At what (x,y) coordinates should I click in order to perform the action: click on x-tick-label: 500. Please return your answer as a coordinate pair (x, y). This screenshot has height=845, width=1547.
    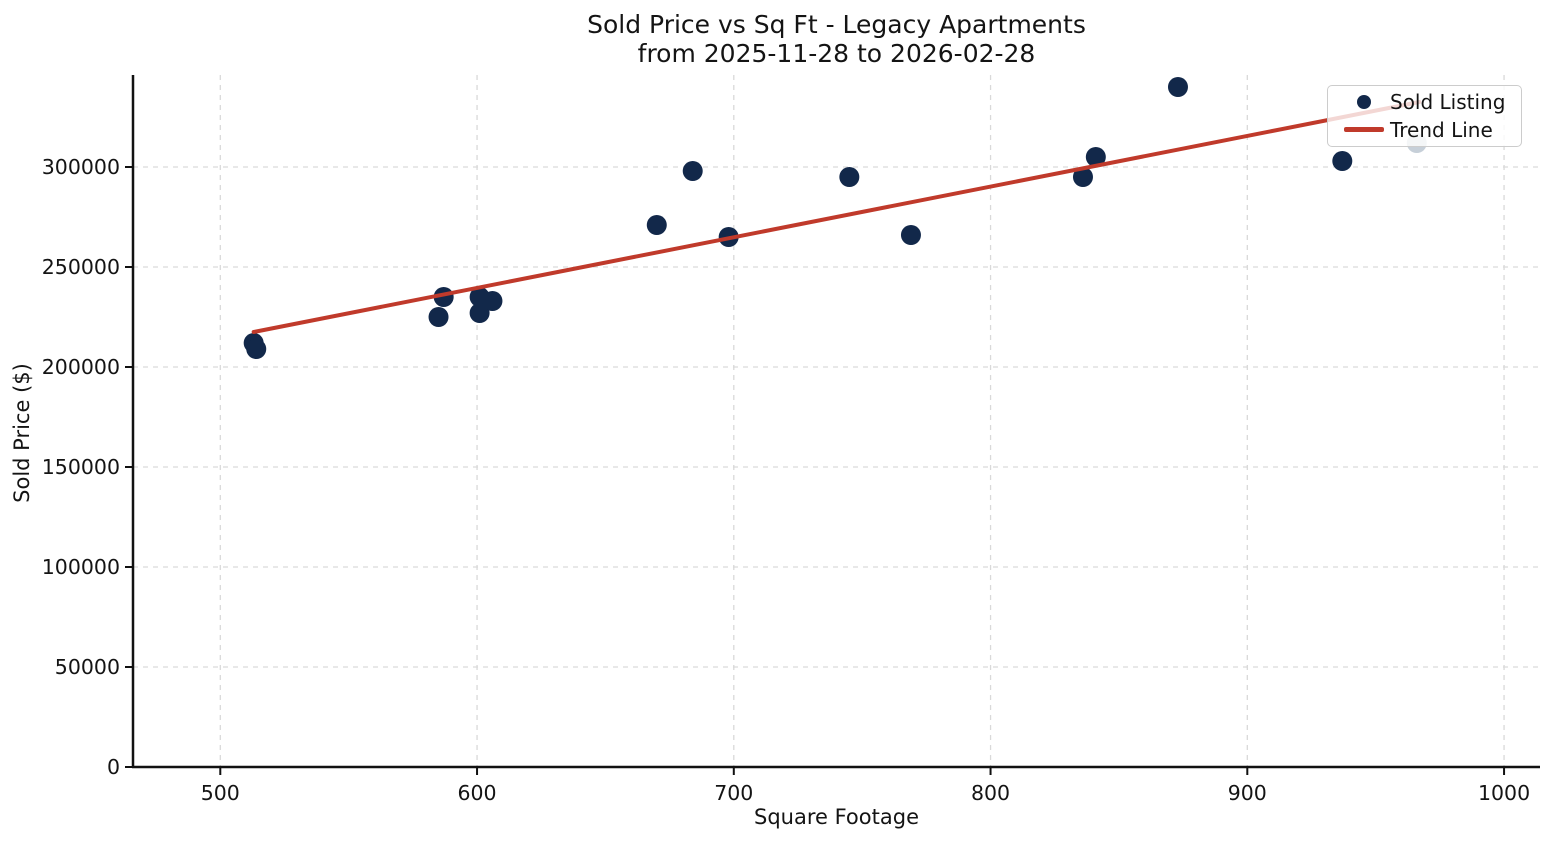
    Looking at the image, I should click on (220, 793).